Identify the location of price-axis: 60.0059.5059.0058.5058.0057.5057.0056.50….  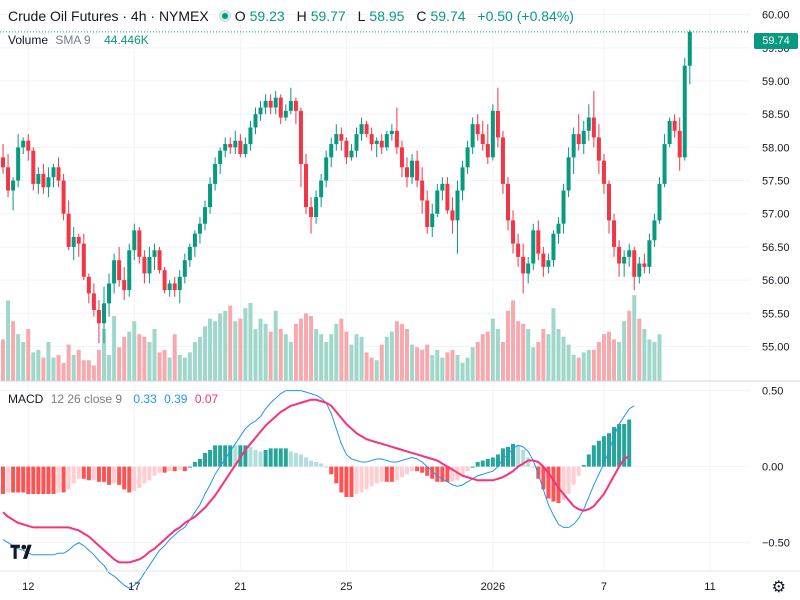
(776, 182).